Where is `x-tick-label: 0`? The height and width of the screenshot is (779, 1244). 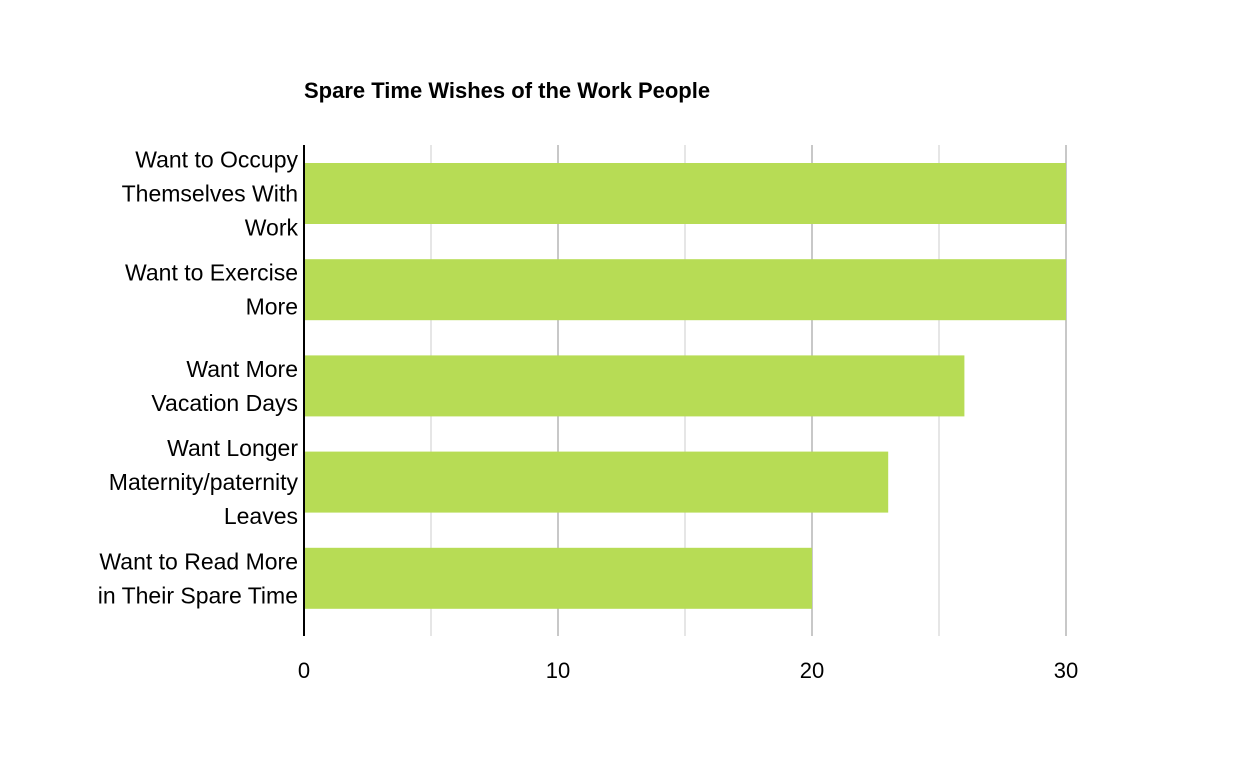 x-tick-label: 0 is located at coordinates (304, 670).